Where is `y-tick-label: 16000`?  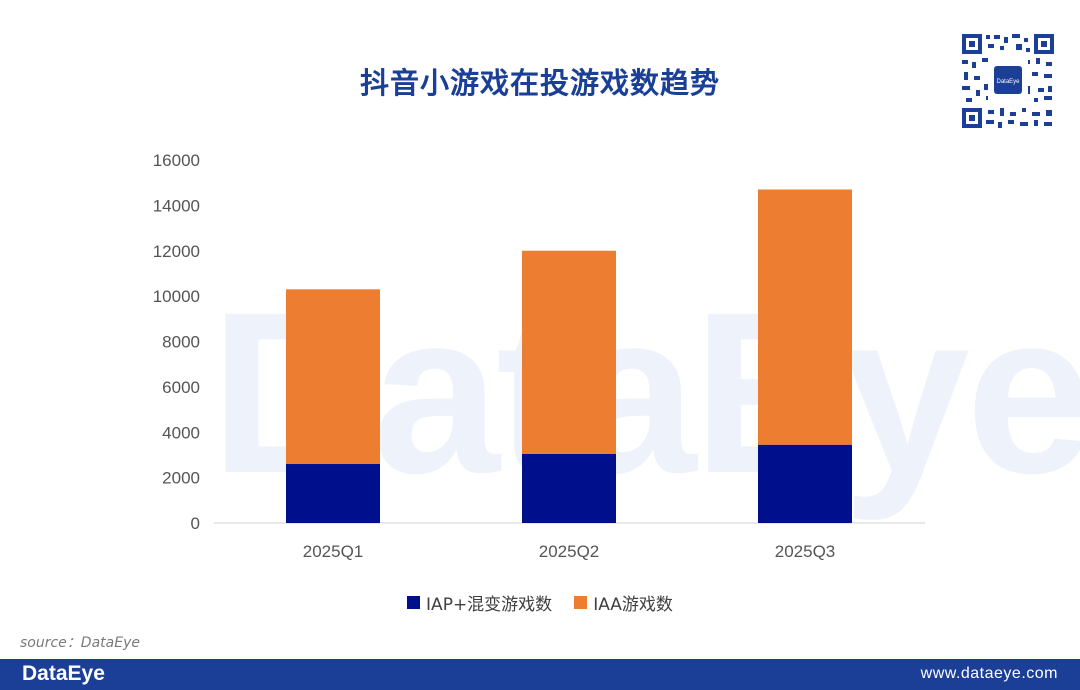 y-tick-label: 16000 is located at coordinates (176, 160).